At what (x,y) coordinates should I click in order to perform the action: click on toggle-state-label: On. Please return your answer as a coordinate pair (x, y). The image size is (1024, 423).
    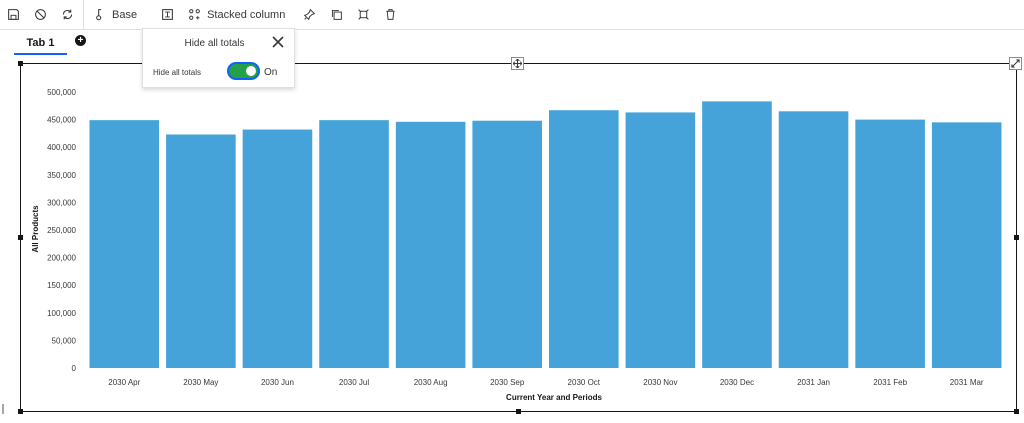
    Looking at the image, I should click on (271, 72).